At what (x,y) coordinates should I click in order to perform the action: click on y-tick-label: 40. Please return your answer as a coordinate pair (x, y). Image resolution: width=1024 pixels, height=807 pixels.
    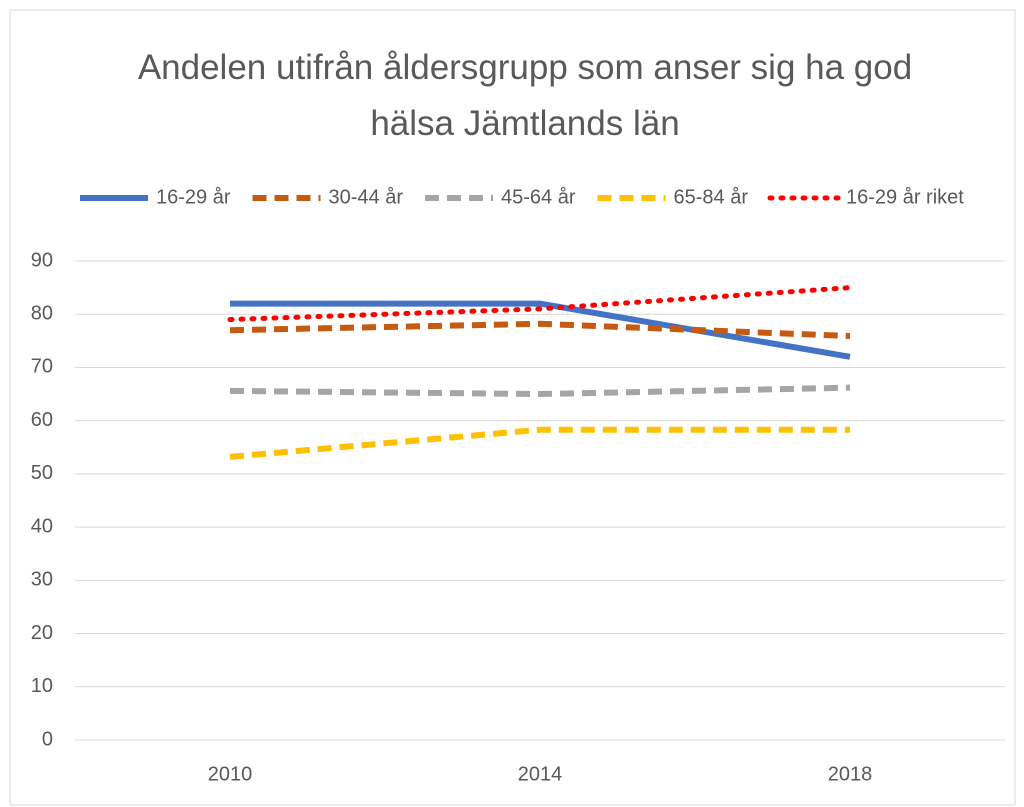
    Looking at the image, I should click on (42, 526).